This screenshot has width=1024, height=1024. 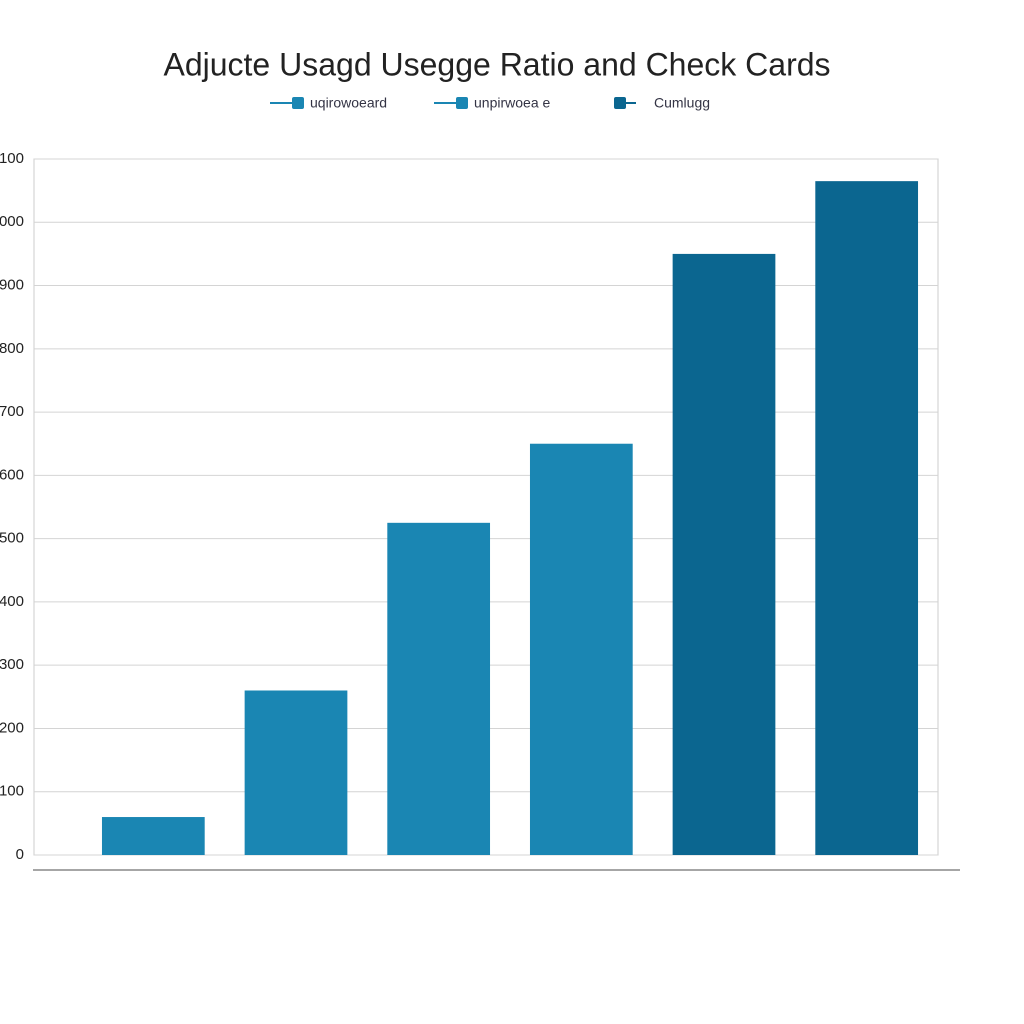 What do you see at coordinates (12, 474) in the screenshot?
I see `y-tick-label: 600` at bounding box center [12, 474].